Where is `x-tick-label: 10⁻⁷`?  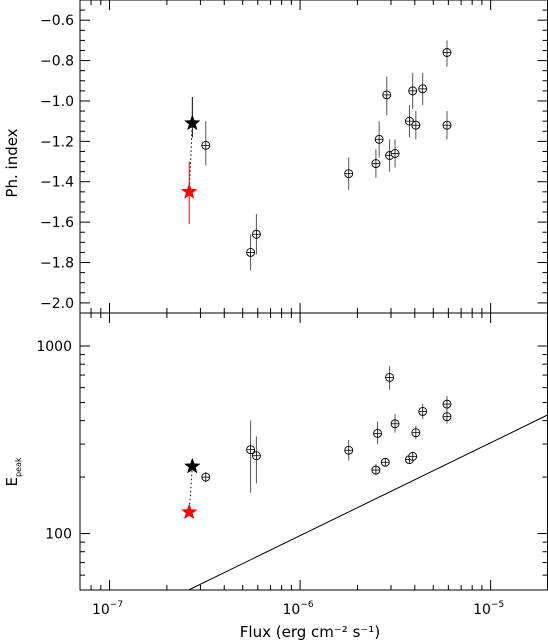
x-tick-label: 10⁻⁷ is located at coordinates (107, 609).